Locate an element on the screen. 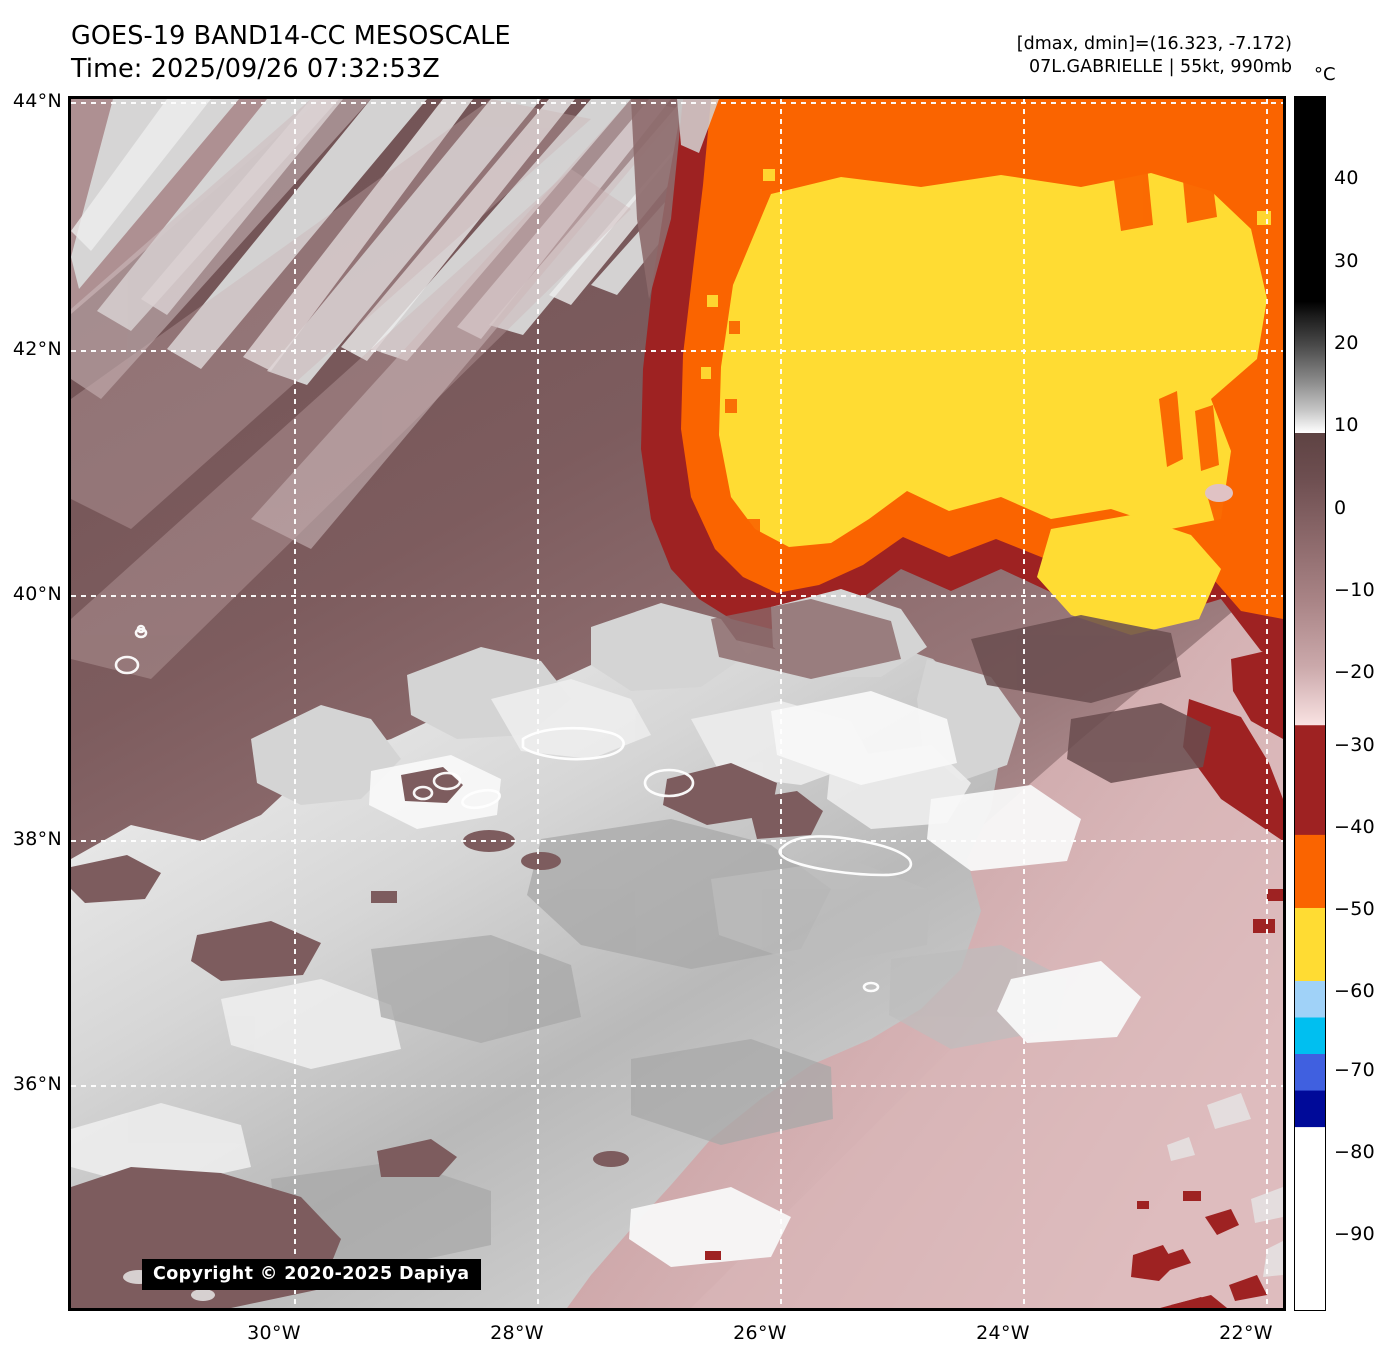 The image size is (1389, 1362). colorbar-label-10: 10 is located at coordinates (1346, 425).